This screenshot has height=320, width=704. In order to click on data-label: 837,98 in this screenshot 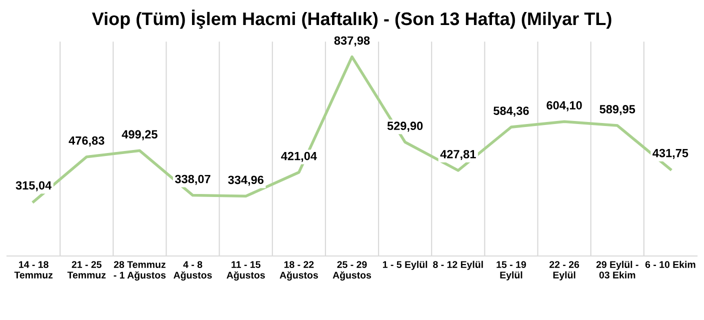, I will do `click(352, 41)`.